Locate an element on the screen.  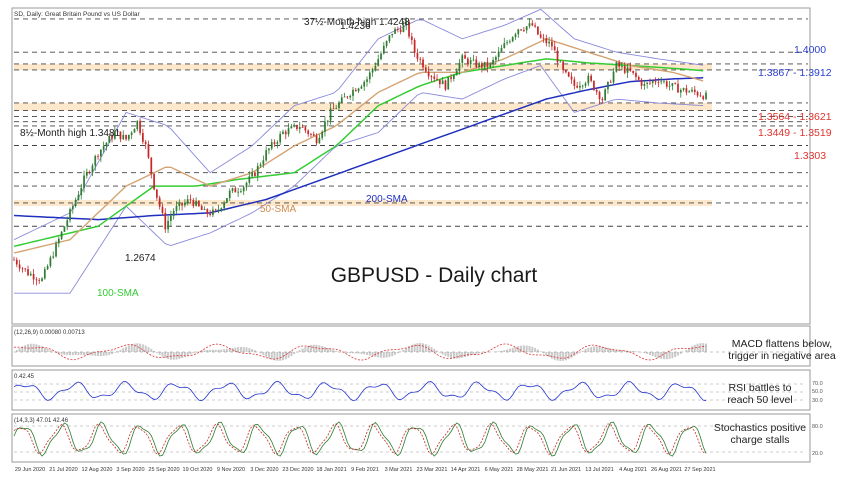
x-tick-label-18: 4 Aug 2021 is located at coordinates (633, 470).